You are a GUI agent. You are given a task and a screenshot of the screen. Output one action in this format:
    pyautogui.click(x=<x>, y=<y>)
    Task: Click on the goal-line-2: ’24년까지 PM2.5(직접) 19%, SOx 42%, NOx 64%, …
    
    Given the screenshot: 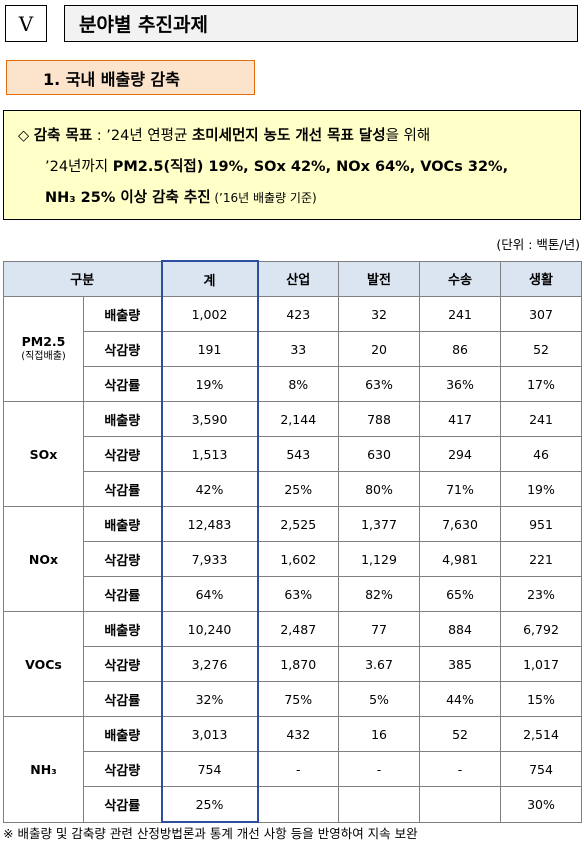 What is the action you would take?
    pyautogui.click(x=277, y=167)
    